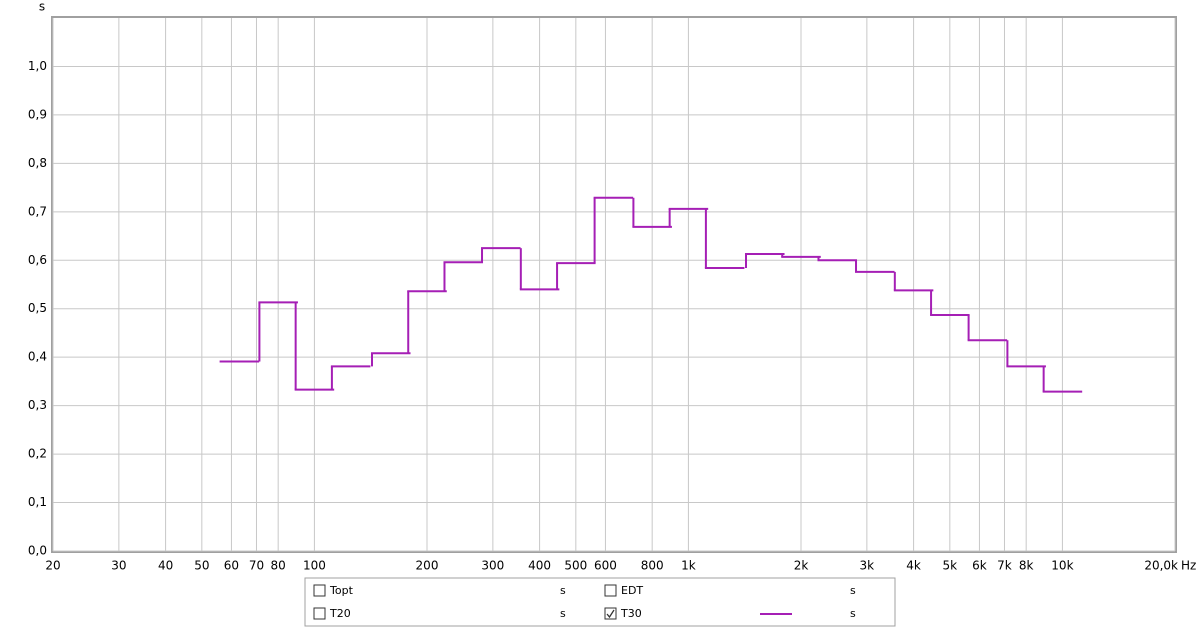 The image size is (1200, 628). I want to click on x-tick-label: 50, so click(201, 566).